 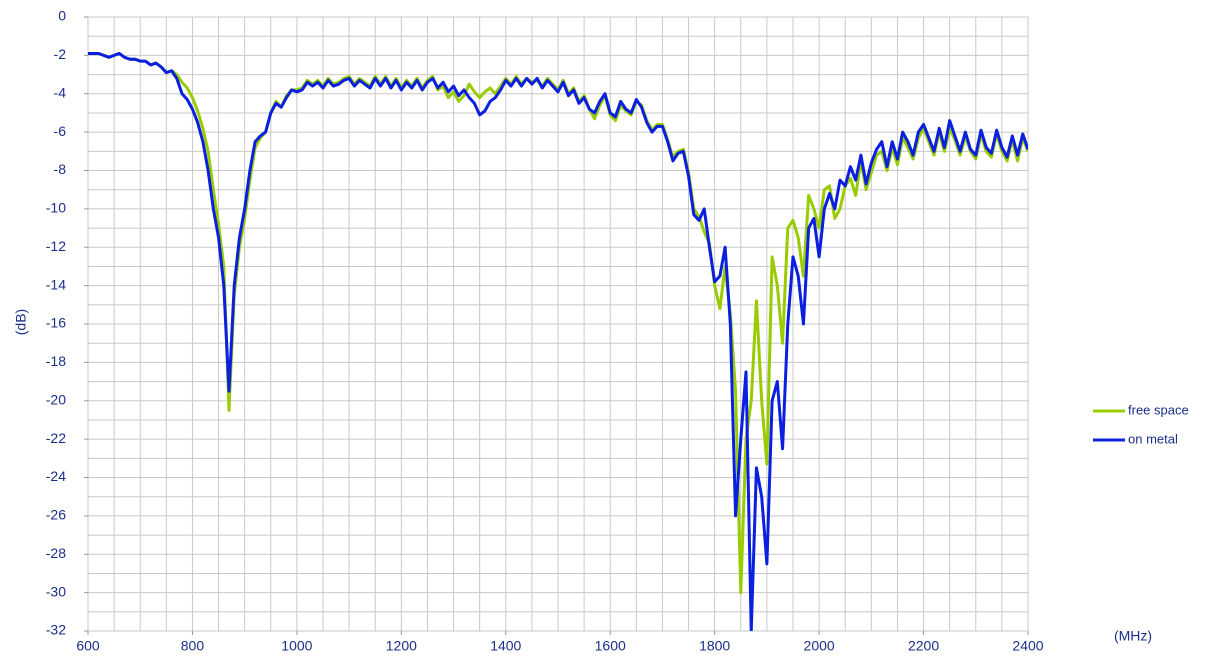 I want to click on y-tick-label: -18, so click(x=56, y=361).